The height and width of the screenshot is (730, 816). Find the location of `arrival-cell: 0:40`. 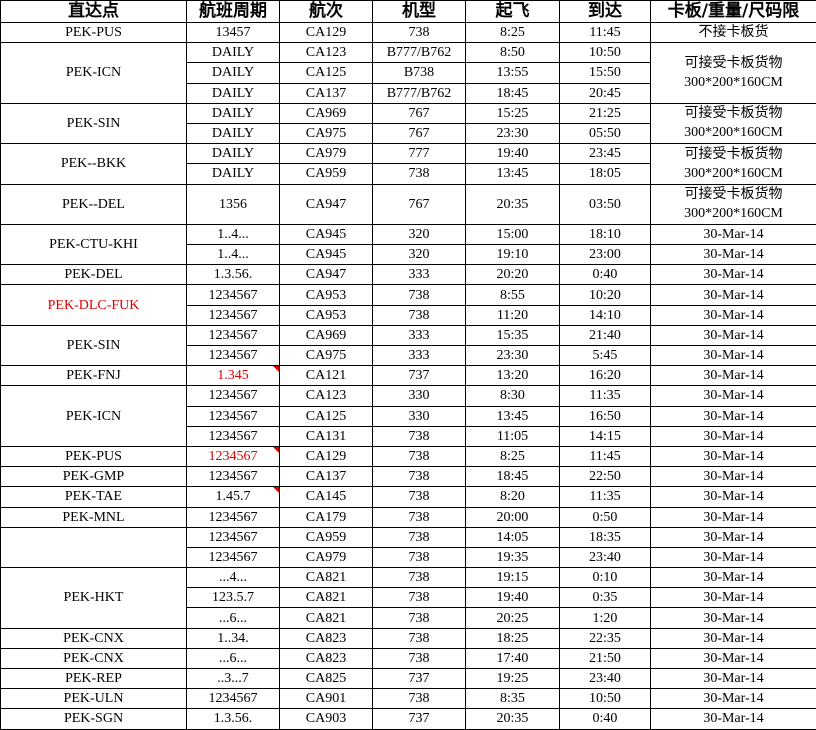

arrival-cell: 0:40 is located at coordinates (605, 719).